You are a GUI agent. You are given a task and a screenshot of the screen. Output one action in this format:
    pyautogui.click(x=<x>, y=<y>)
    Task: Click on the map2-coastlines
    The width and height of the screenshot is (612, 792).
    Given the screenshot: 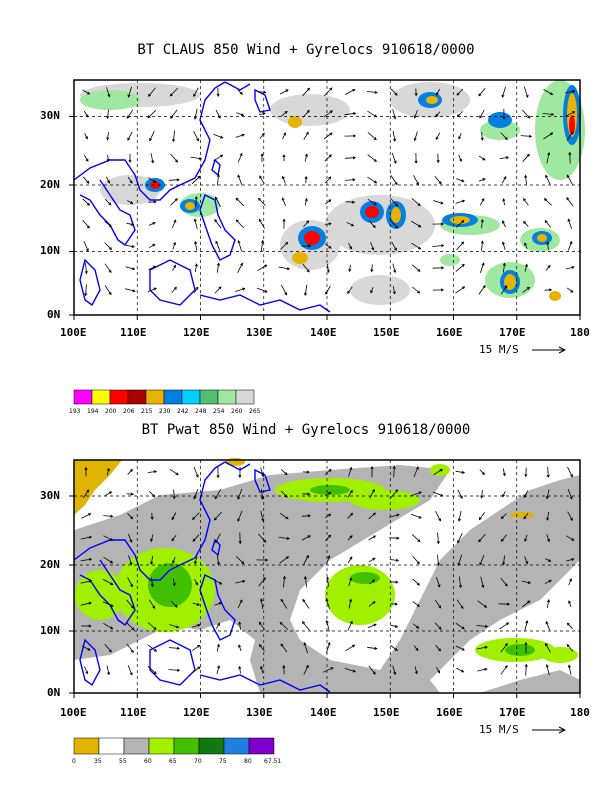 What is the action you would take?
    pyautogui.click(x=202, y=577)
    